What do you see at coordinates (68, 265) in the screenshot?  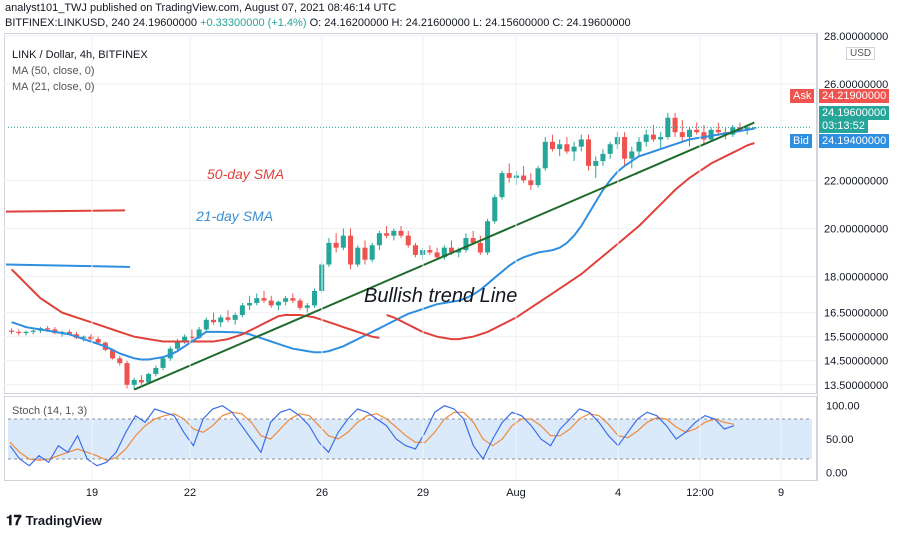 I see `ma21-line-stub` at bounding box center [68, 265].